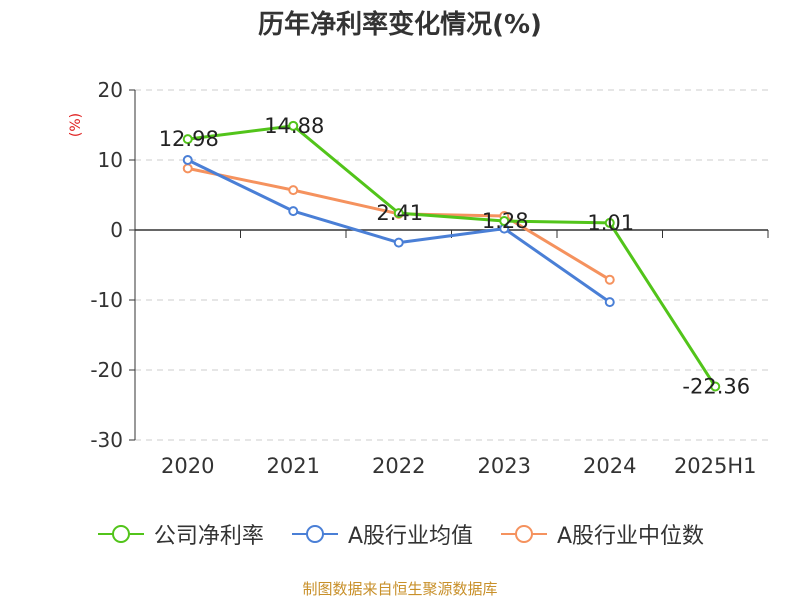 This screenshot has height=600, width=800. Describe the element at coordinates (715, 466) in the screenshot. I see `x-tick-label: 2025H1` at that location.